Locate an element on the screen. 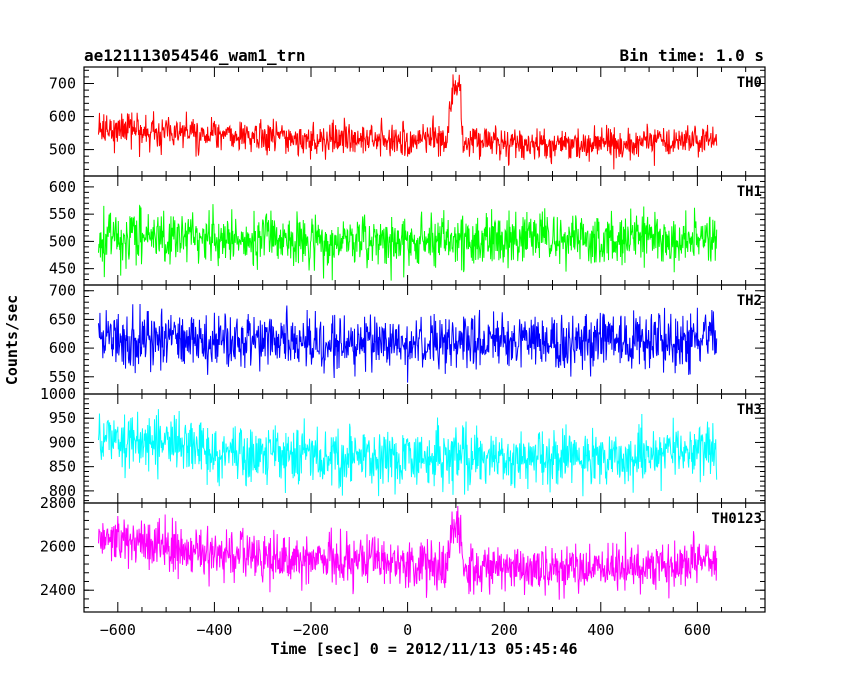 This screenshot has width=850, height=680. panel-th0: 500 600 700 TH0 is located at coordinates (407, 121).